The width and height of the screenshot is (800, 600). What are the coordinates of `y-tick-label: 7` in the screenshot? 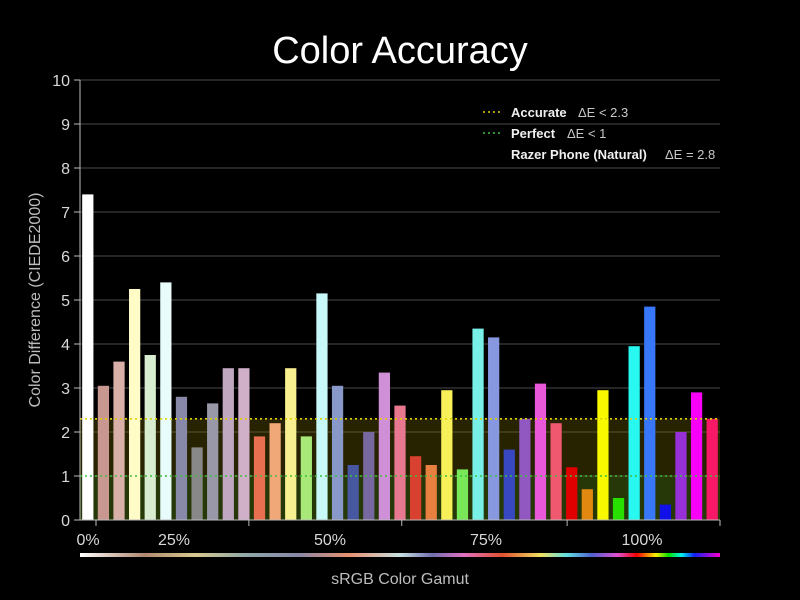 It's located at (65, 213).